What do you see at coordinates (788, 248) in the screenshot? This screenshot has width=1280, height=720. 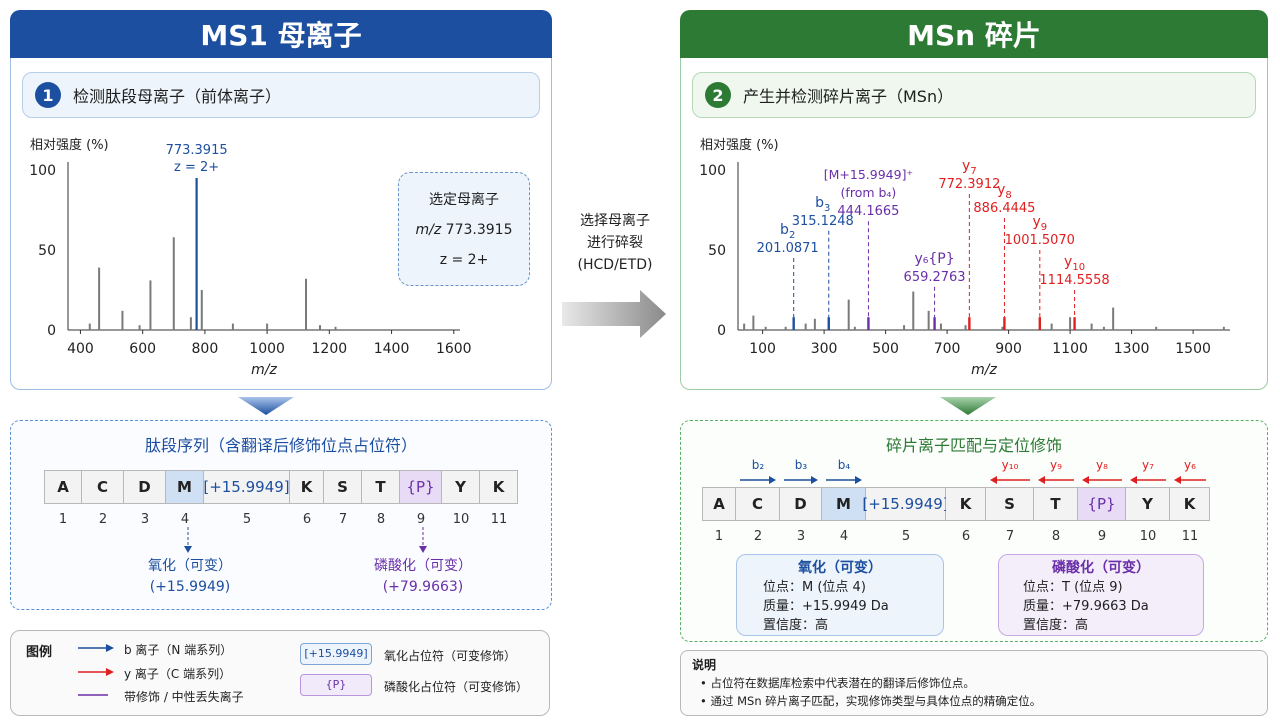 I see `peak-mz-label: 201.0871` at bounding box center [788, 248].